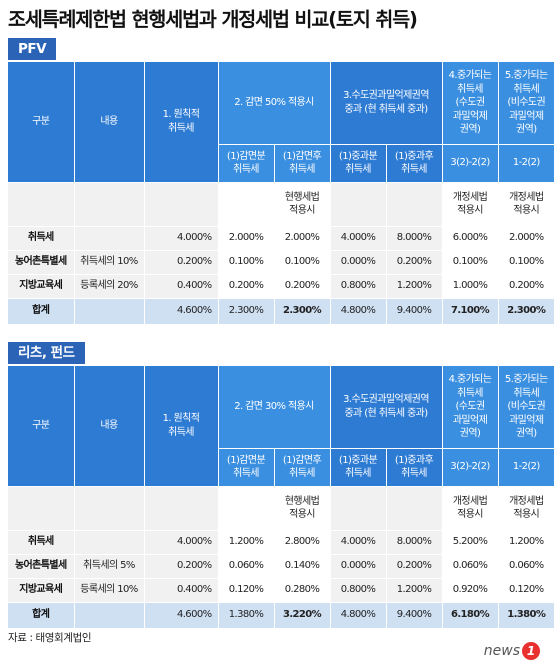 The image size is (560, 670). I want to click on news1-logo: news 1, so click(512, 651).